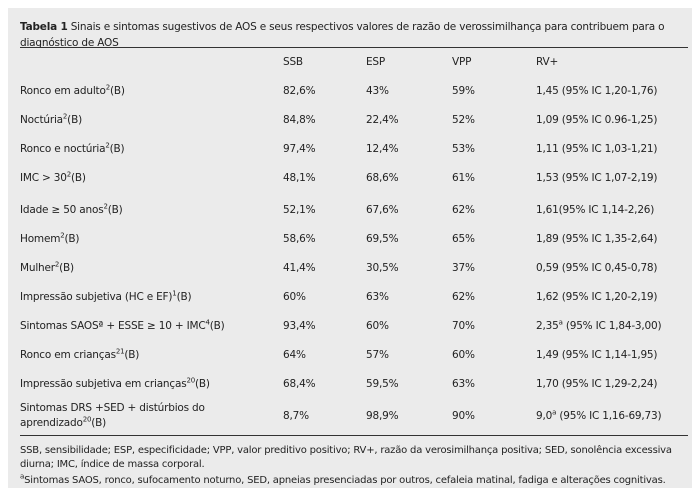 This screenshot has height=502, width=700. What do you see at coordinates (597, 355) in the screenshot?
I see `rv-value: 1,49 (95% IC 1,14-1,95)` at bounding box center [597, 355].